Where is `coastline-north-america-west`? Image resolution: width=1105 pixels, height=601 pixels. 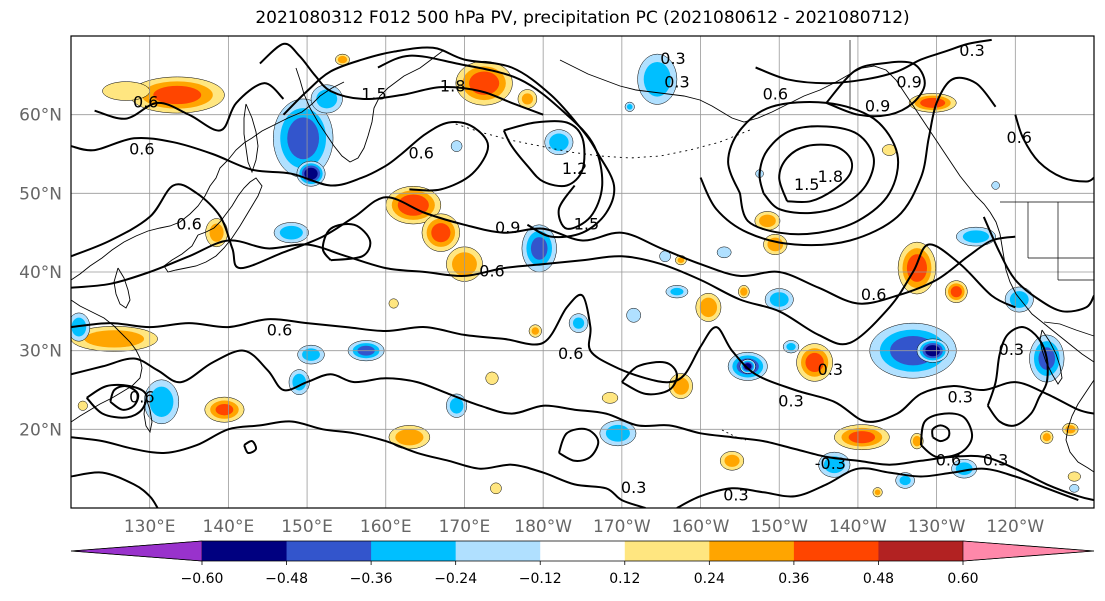 coastline-north-america-west is located at coordinates (1041, 287).